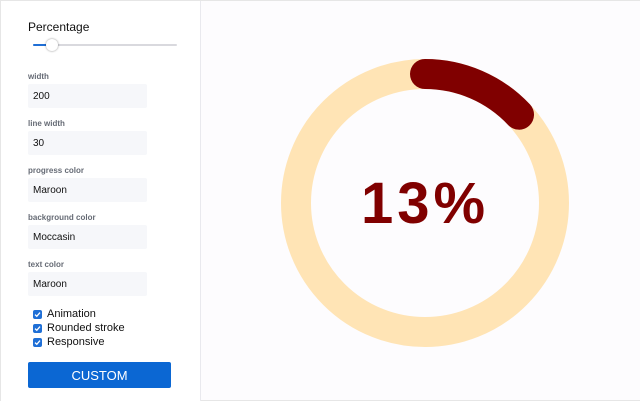  What do you see at coordinates (42, 45) in the screenshot?
I see `slider-fill` at bounding box center [42, 45].